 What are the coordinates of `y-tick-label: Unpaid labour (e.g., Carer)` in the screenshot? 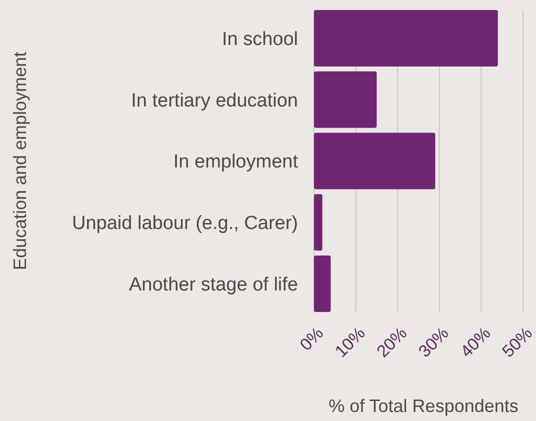 It's located at (185, 223).